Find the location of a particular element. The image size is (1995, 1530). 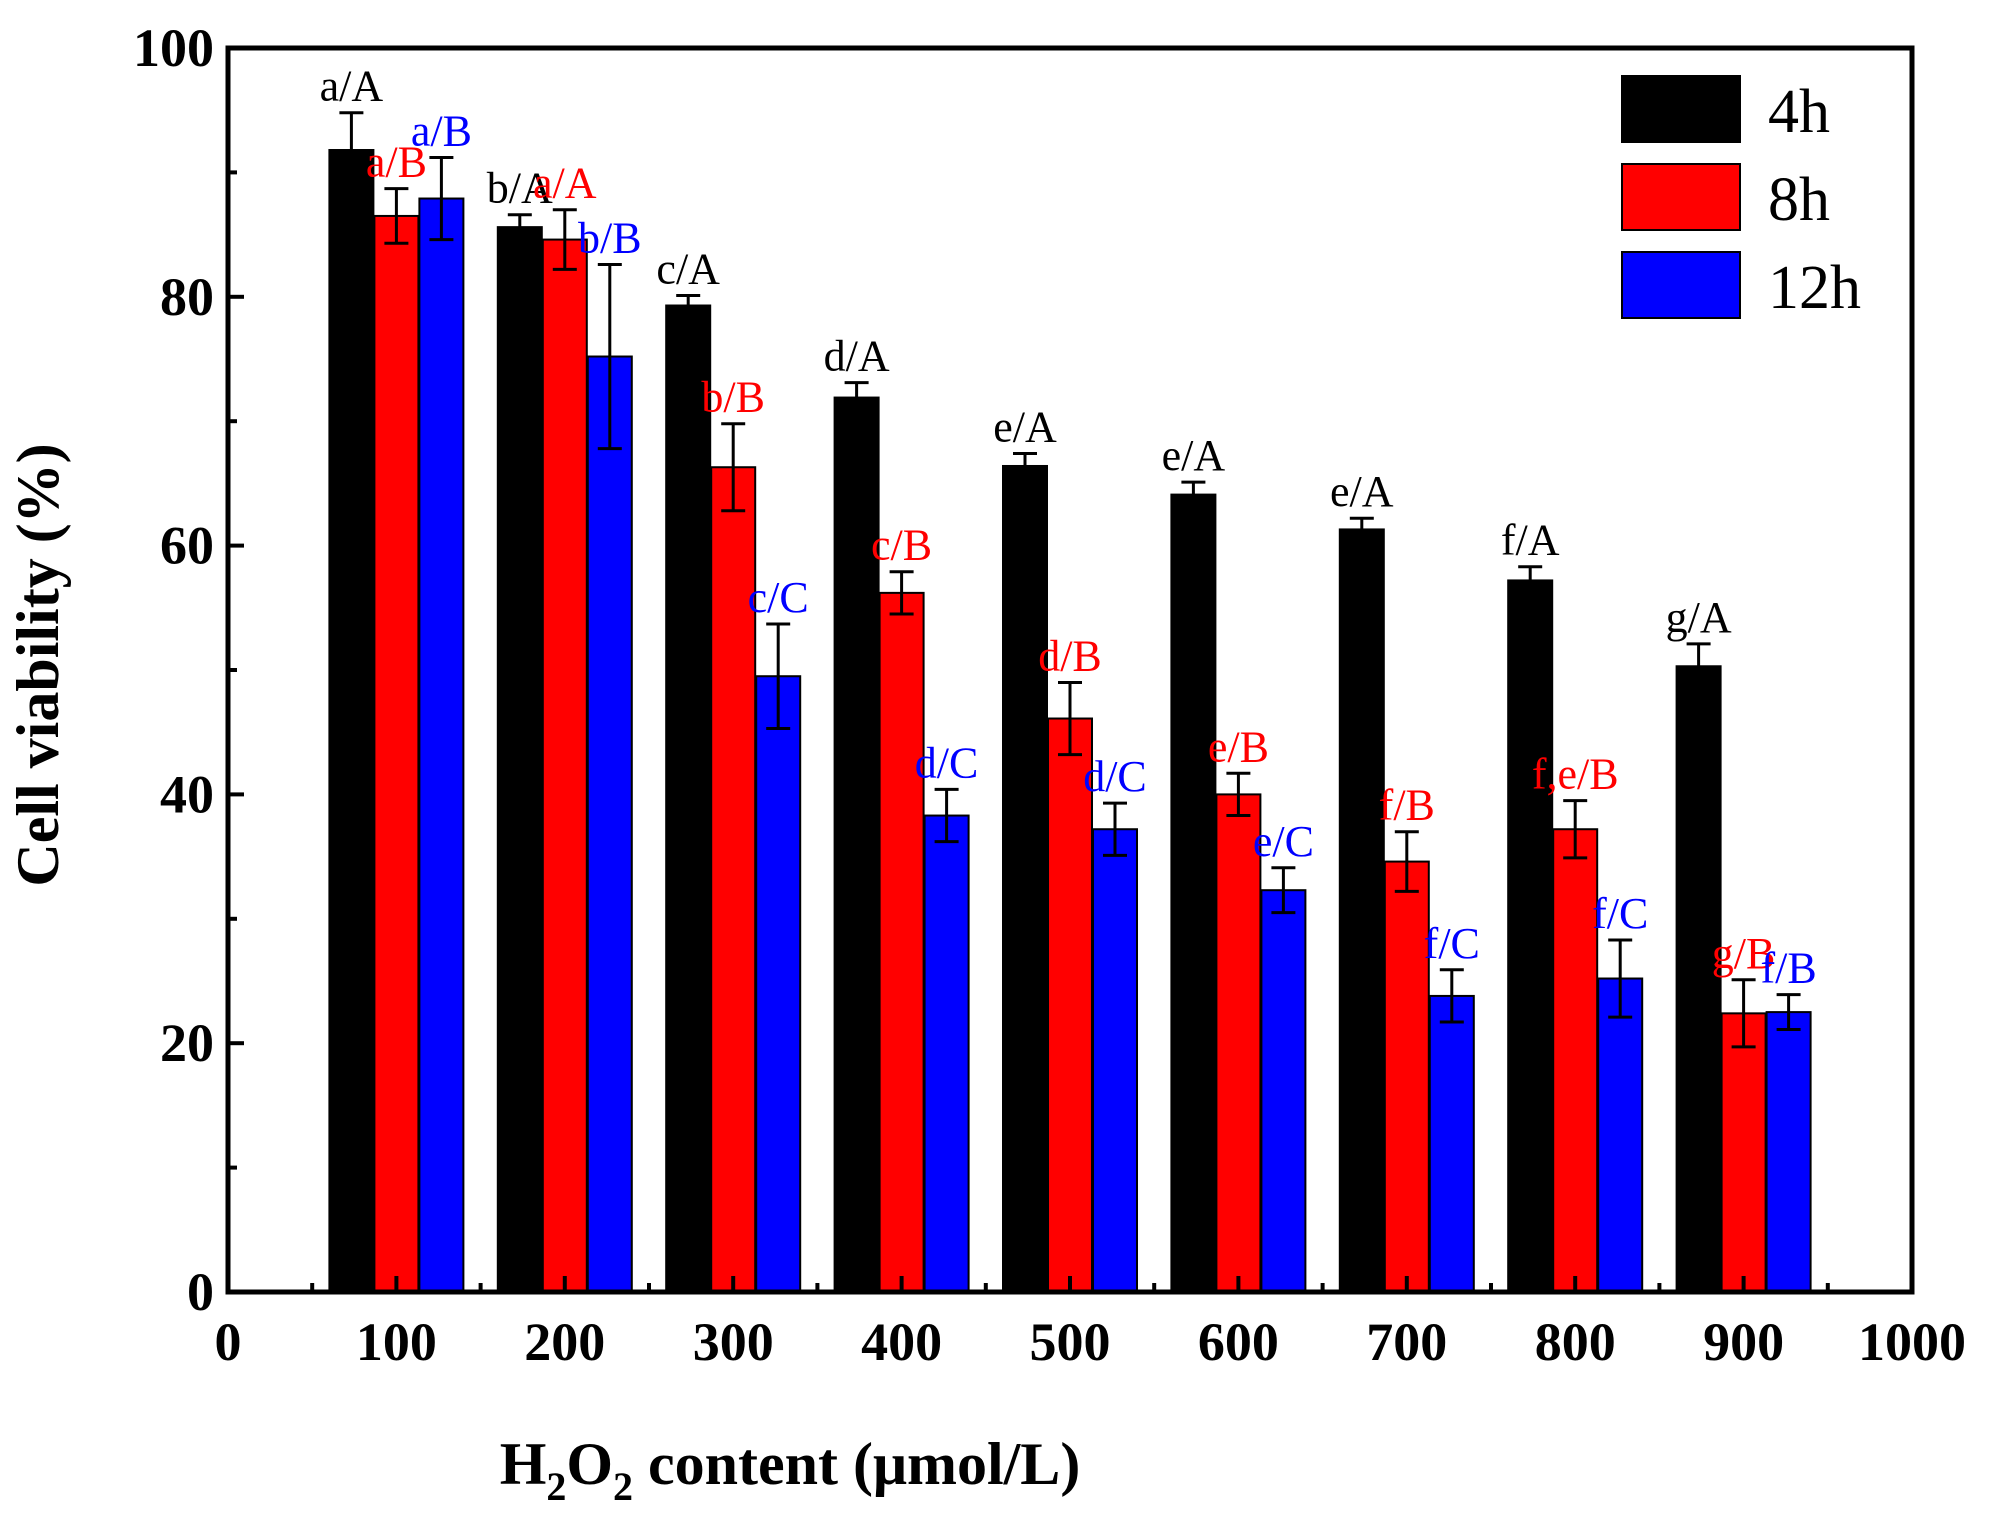

bar-label-4h-400: d/A is located at coordinates (857, 356).